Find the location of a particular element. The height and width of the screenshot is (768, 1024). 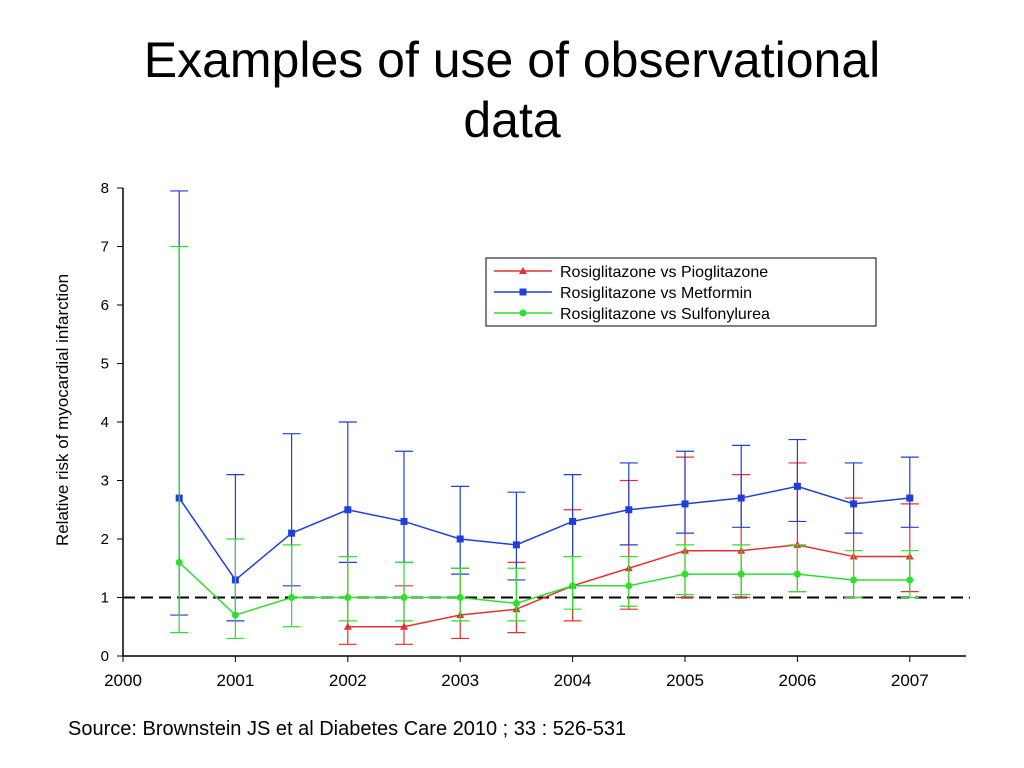

y-tick-label: 1 is located at coordinates (105, 598).